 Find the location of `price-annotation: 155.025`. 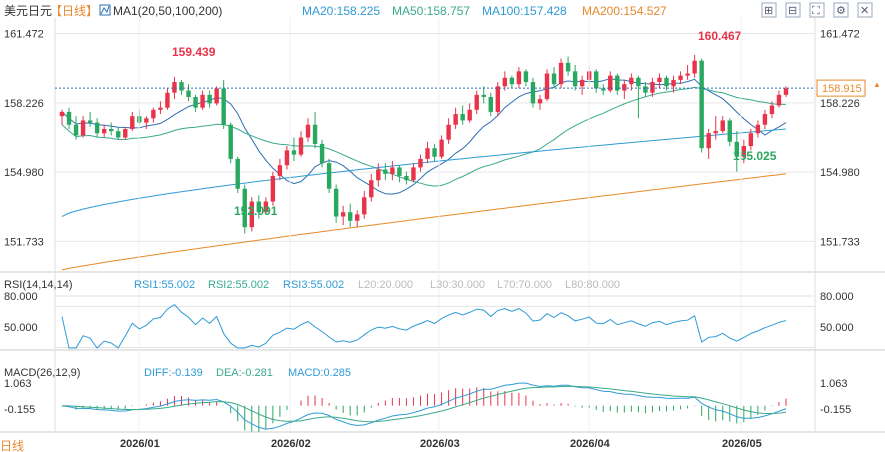

price-annotation: 155.025 is located at coordinates (755, 156).